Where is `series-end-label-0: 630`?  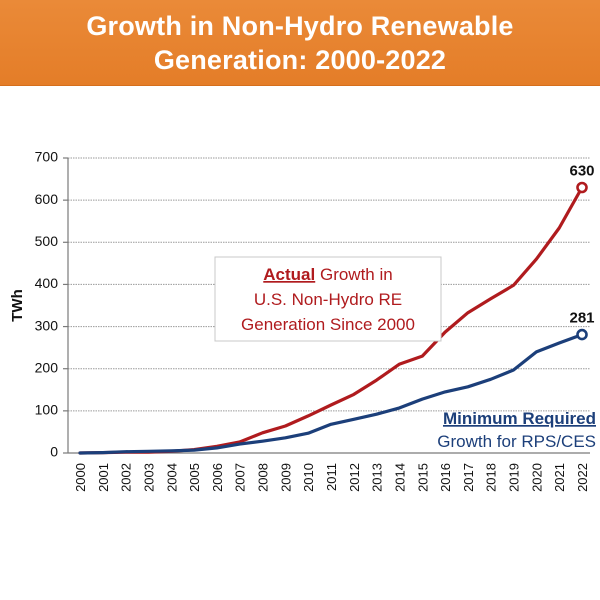 series-end-label-0: 630 is located at coordinates (581, 171).